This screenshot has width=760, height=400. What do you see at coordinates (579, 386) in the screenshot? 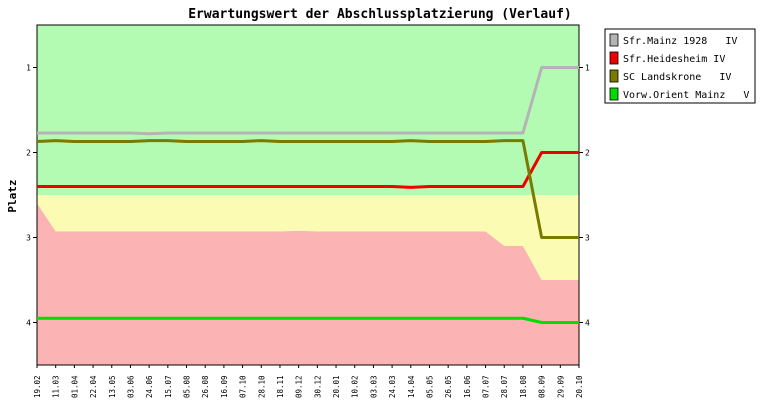
I see `x-tick-label: 20.10` at bounding box center [579, 386].